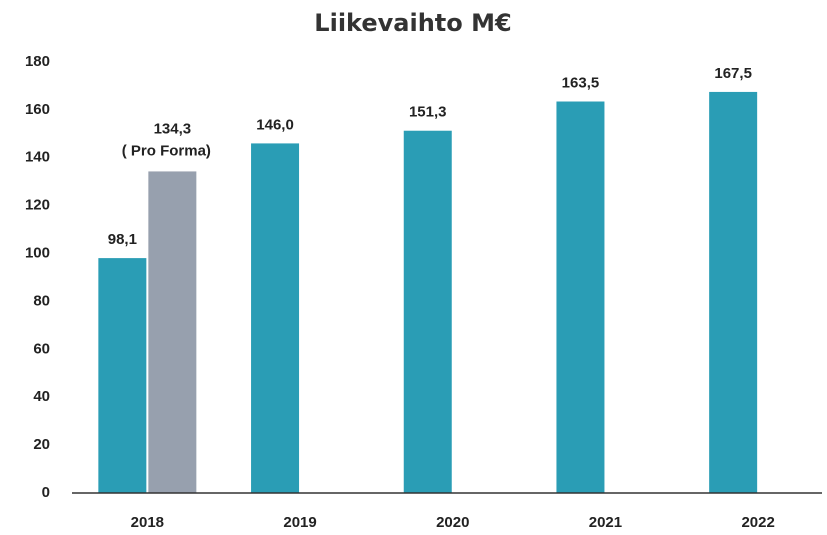 The height and width of the screenshot is (535, 827). Describe the element at coordinates (173, 128) in the screenshot. I see `value-label: 134,3` at that location.